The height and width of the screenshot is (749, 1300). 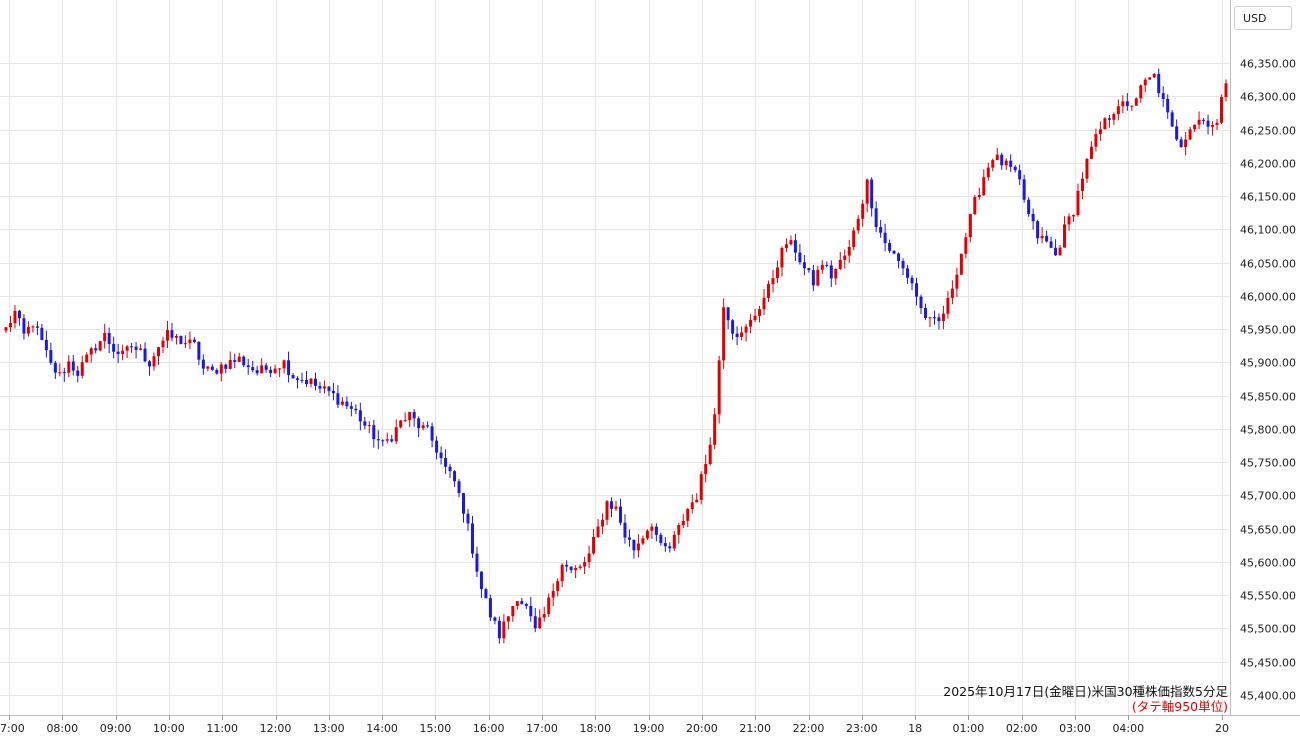 What do you see at coordinates (1085, 691) in the screenshot?
I see `chart-caption-title: 2025年10月17日(金曜日)米国30種株価指数5分足` at bounding box center [1085, 691].